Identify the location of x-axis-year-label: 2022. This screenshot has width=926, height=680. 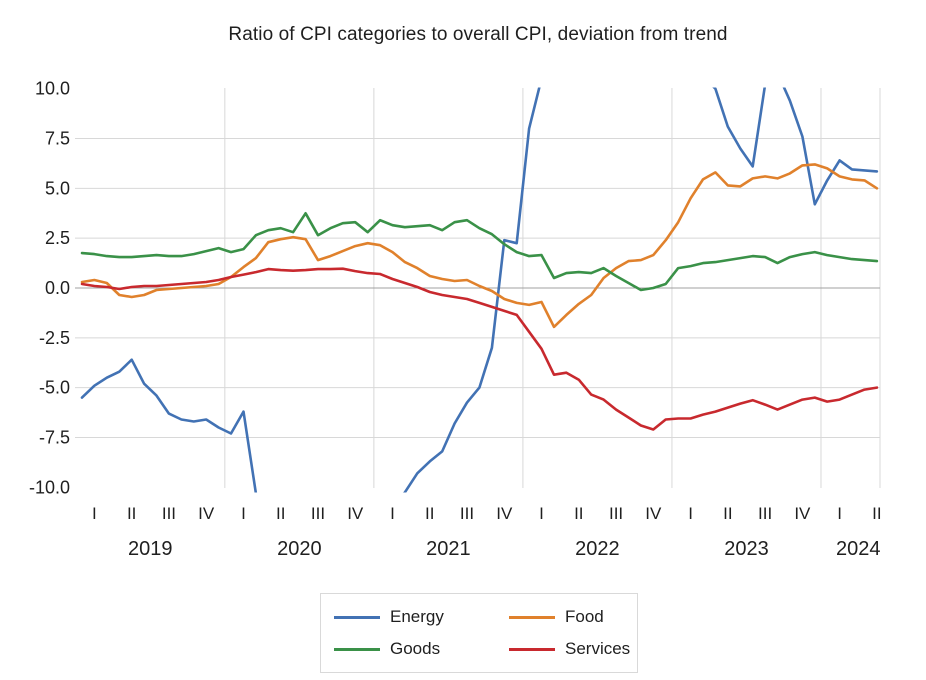
(597, 549).